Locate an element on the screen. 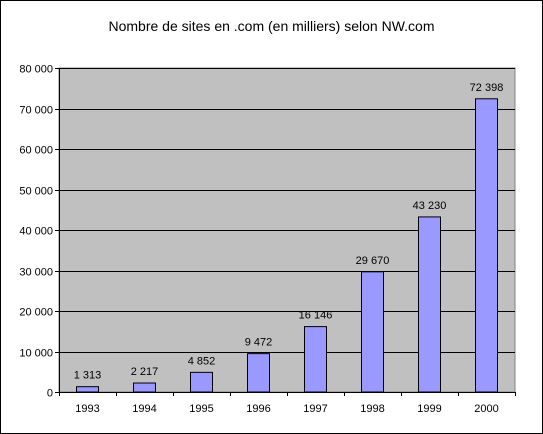 The height and width of the screenshot is (434, 543). data-label: 29 670 is located at coordinates (373, 261).